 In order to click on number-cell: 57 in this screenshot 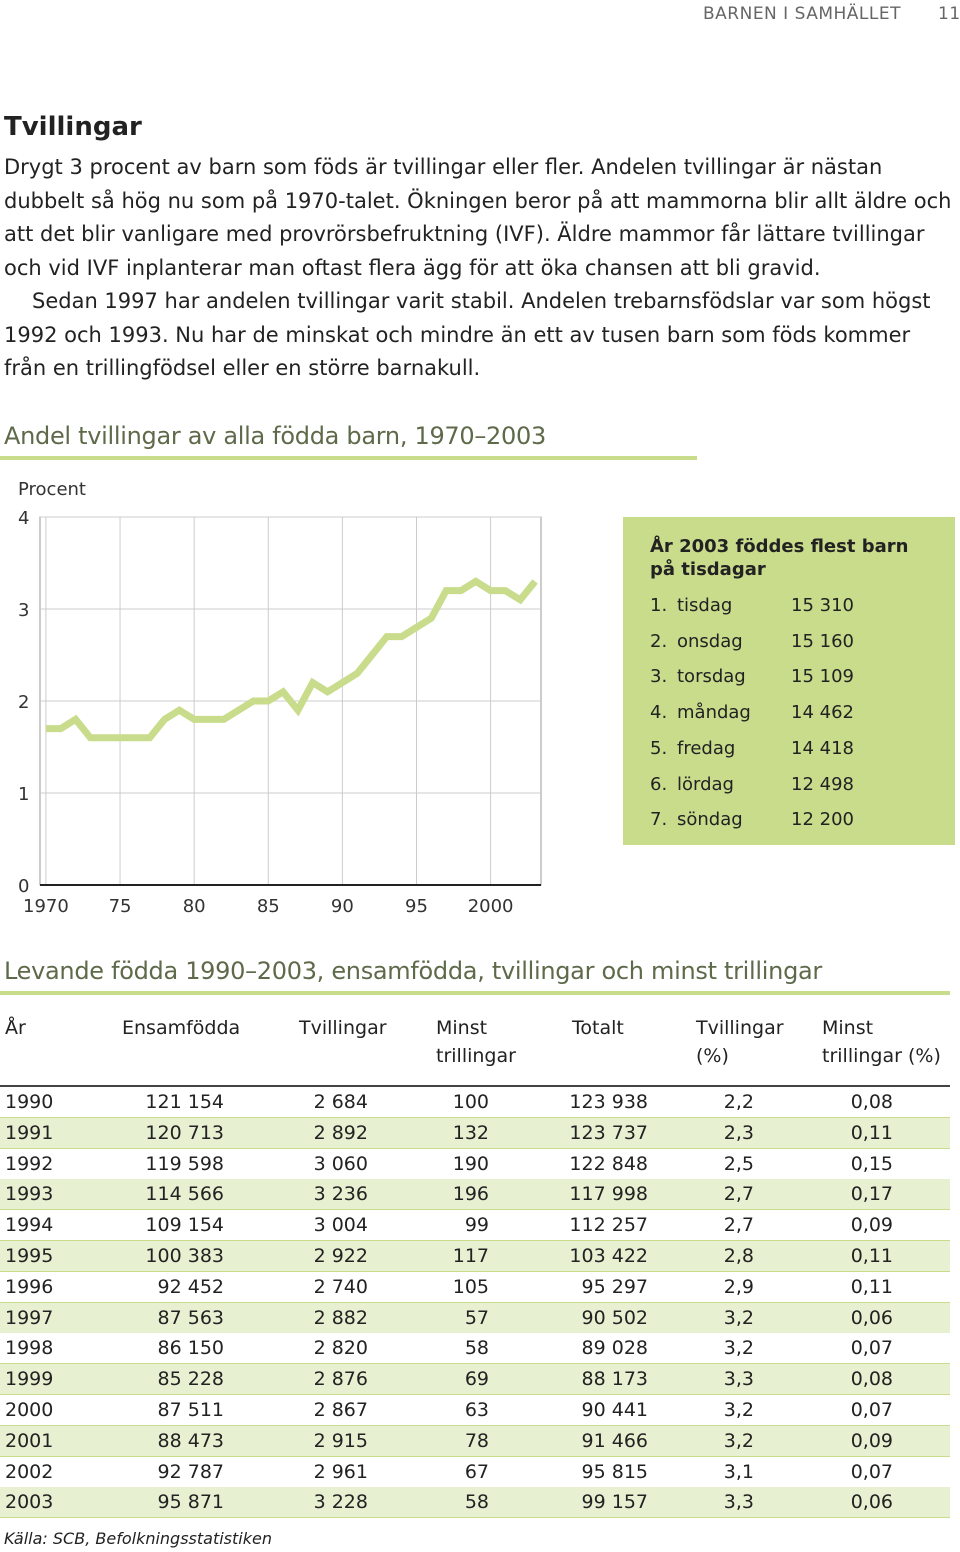, I will do `click(476, 1317)`.